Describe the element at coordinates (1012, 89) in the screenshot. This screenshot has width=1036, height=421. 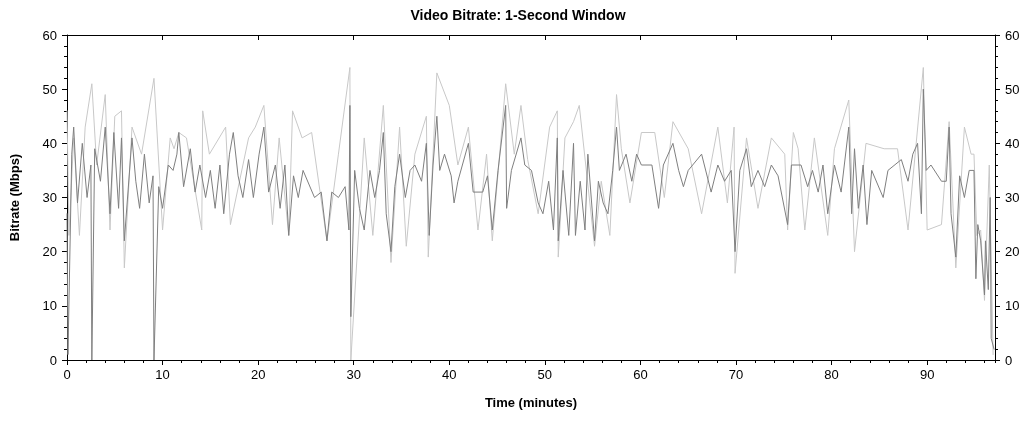
I see `y2-tick-label: 50` at that location.